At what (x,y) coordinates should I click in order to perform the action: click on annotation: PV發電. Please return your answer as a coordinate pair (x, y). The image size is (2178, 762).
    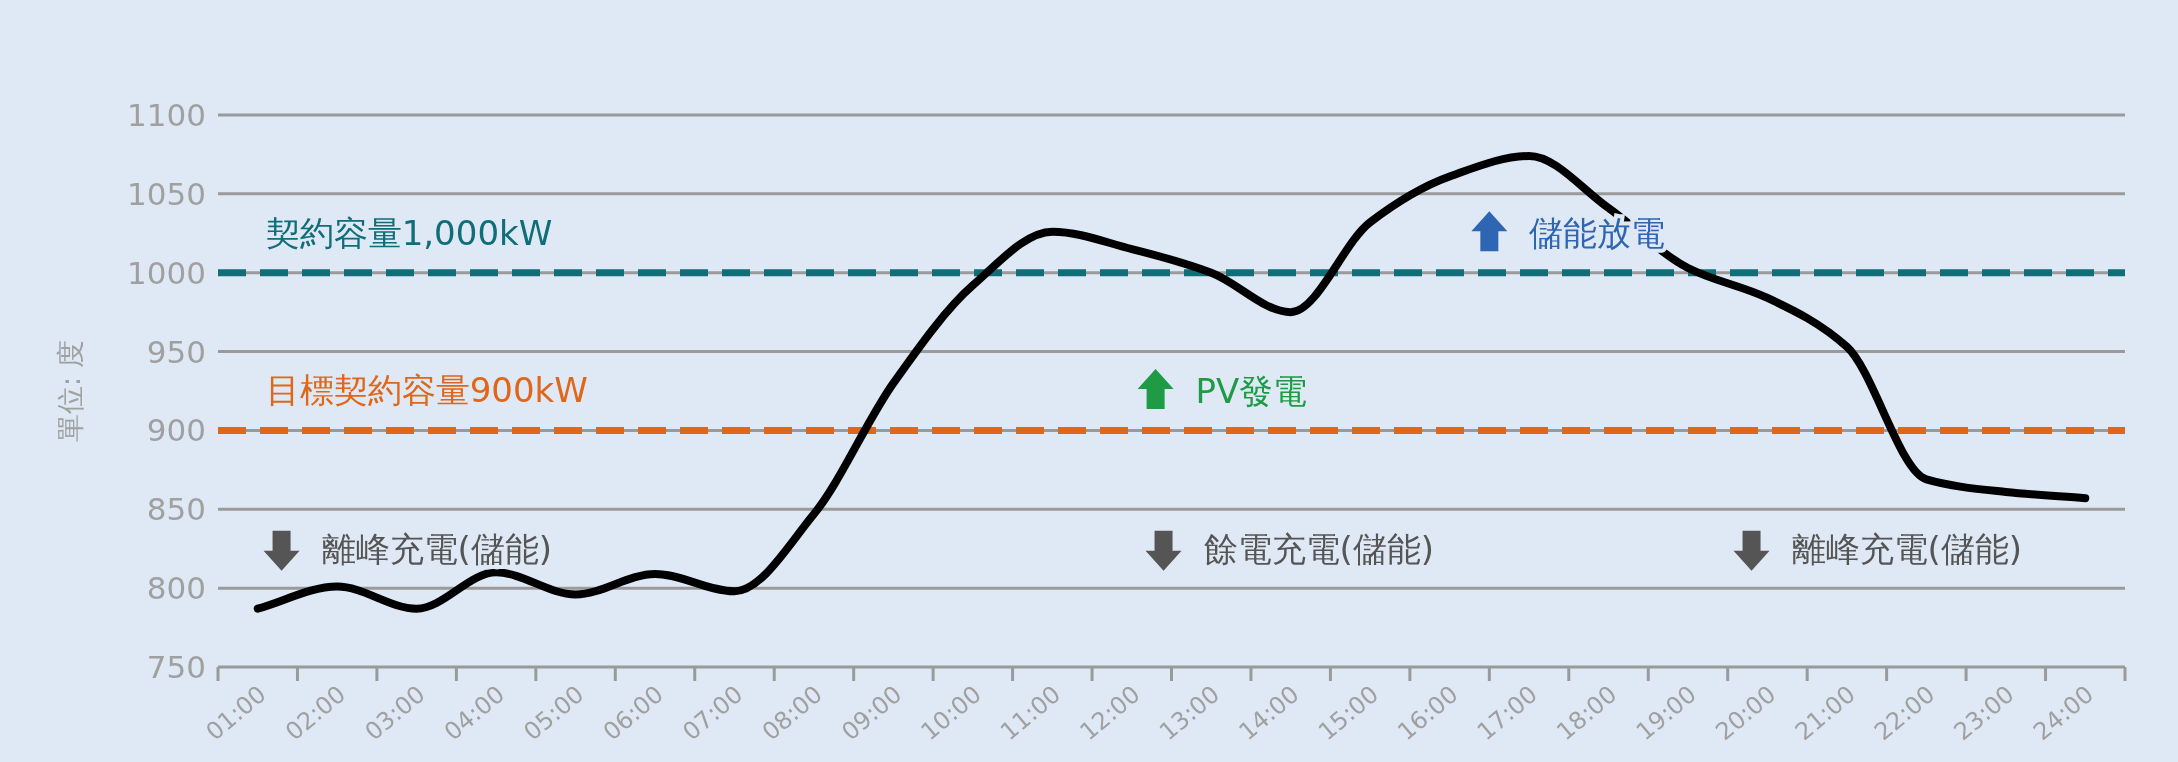
    Looking at the image, I should click on (1251, 391).